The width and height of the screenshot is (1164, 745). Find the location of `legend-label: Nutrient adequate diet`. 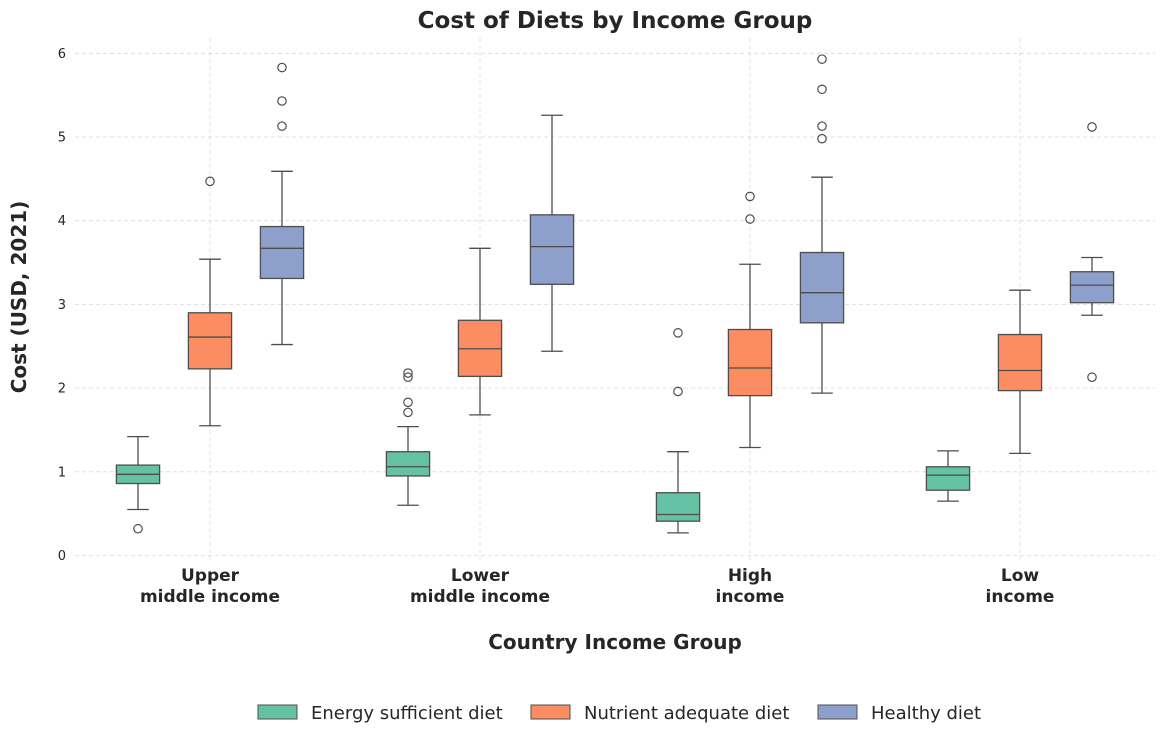

legend-label: Nutrient adequate diet is located at coordinates (686, 713).